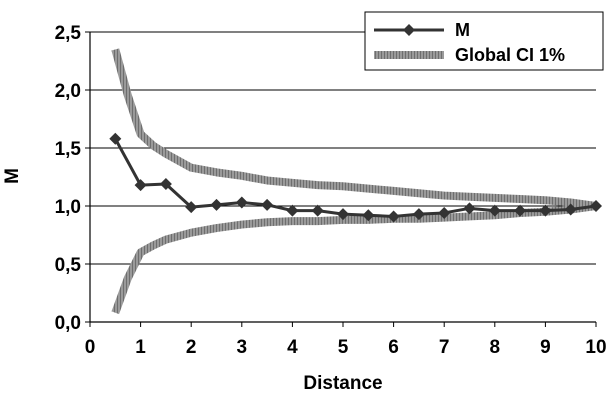  What do you see at coordinates (68, 91) in the screenshot?
I see `y-tick-label: 2,0` at bounding box center [68, 91].